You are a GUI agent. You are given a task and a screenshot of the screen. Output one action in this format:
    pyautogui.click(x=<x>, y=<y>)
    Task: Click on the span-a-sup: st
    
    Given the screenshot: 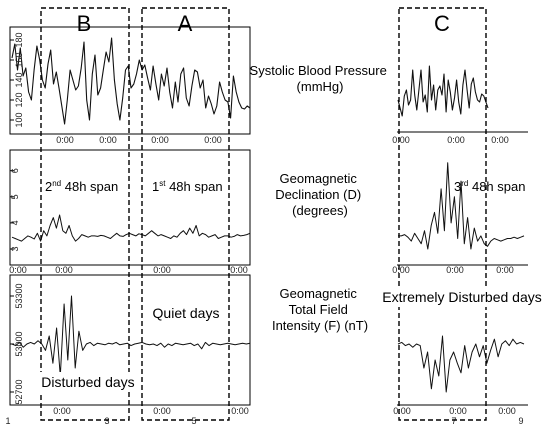 What is the action you would take?
    pyautogui.click(x=162, y=183)
    